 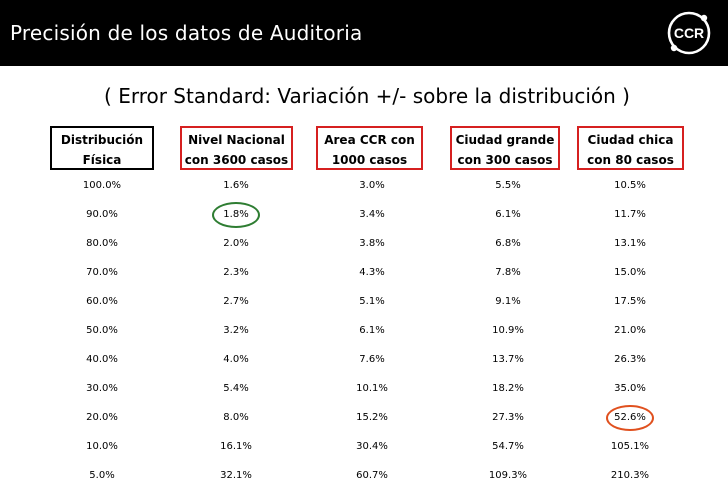 I want to click on table-cell: 105.1%, so click(x=630, y=446).